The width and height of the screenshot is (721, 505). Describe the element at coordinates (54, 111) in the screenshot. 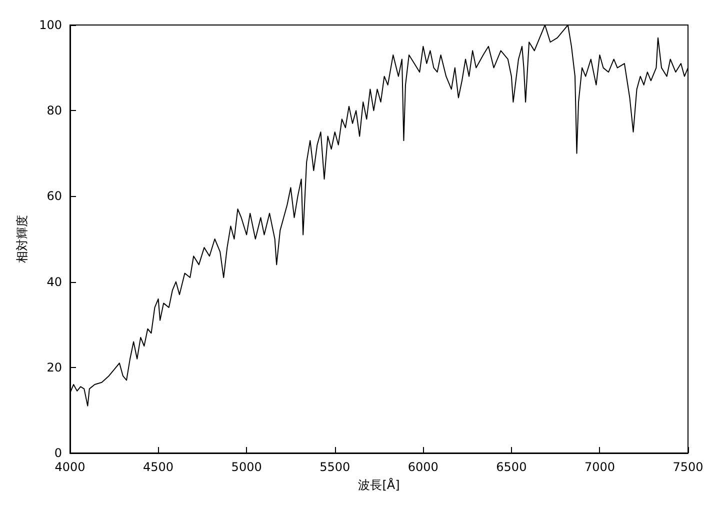

I see `y-tick-label: 80` at that location.